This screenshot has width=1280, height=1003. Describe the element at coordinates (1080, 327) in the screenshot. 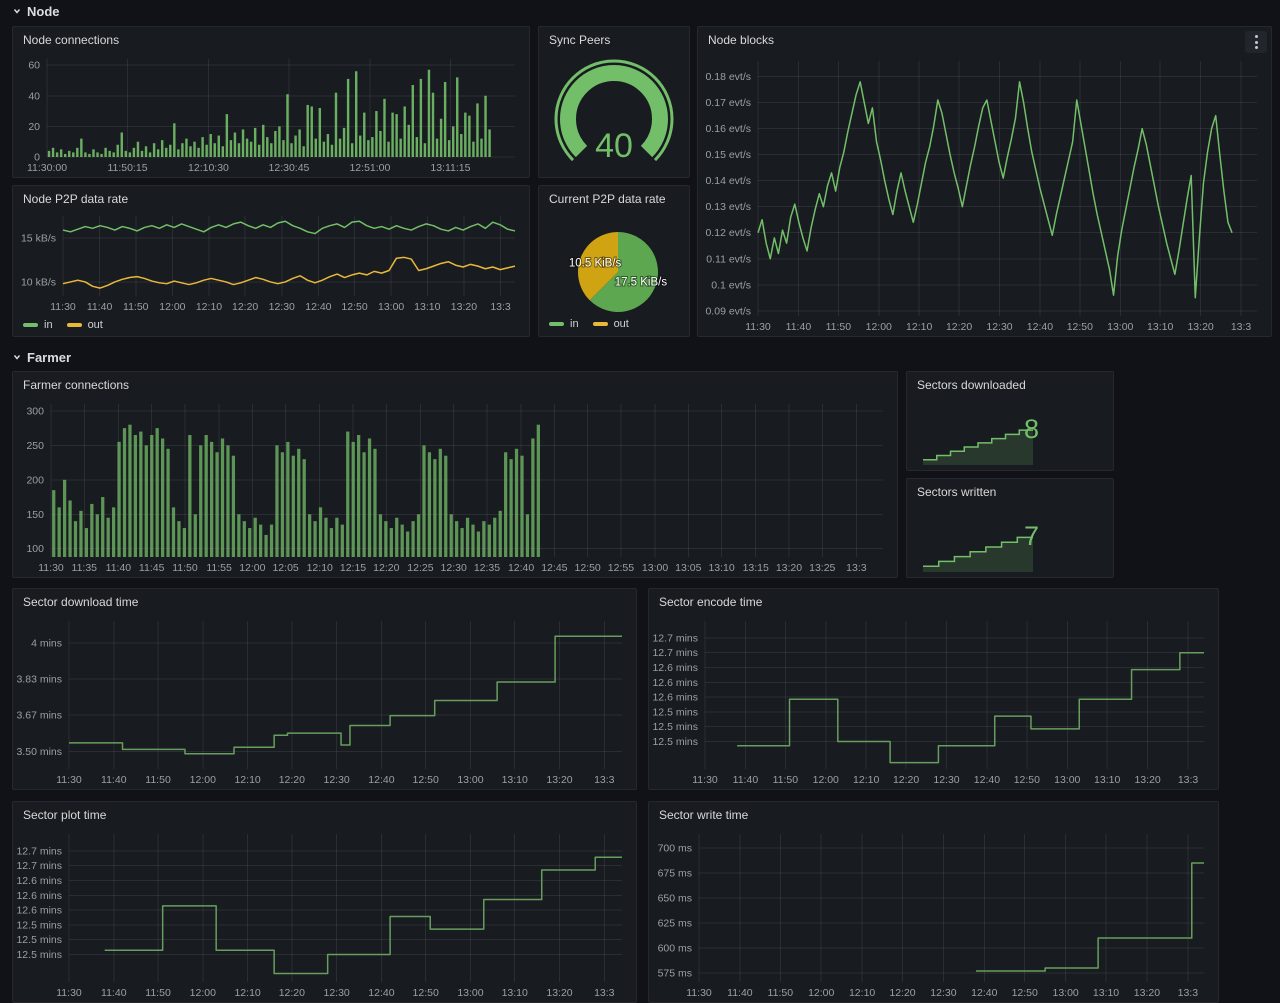

I see `svg-text: 12:50` at that location.